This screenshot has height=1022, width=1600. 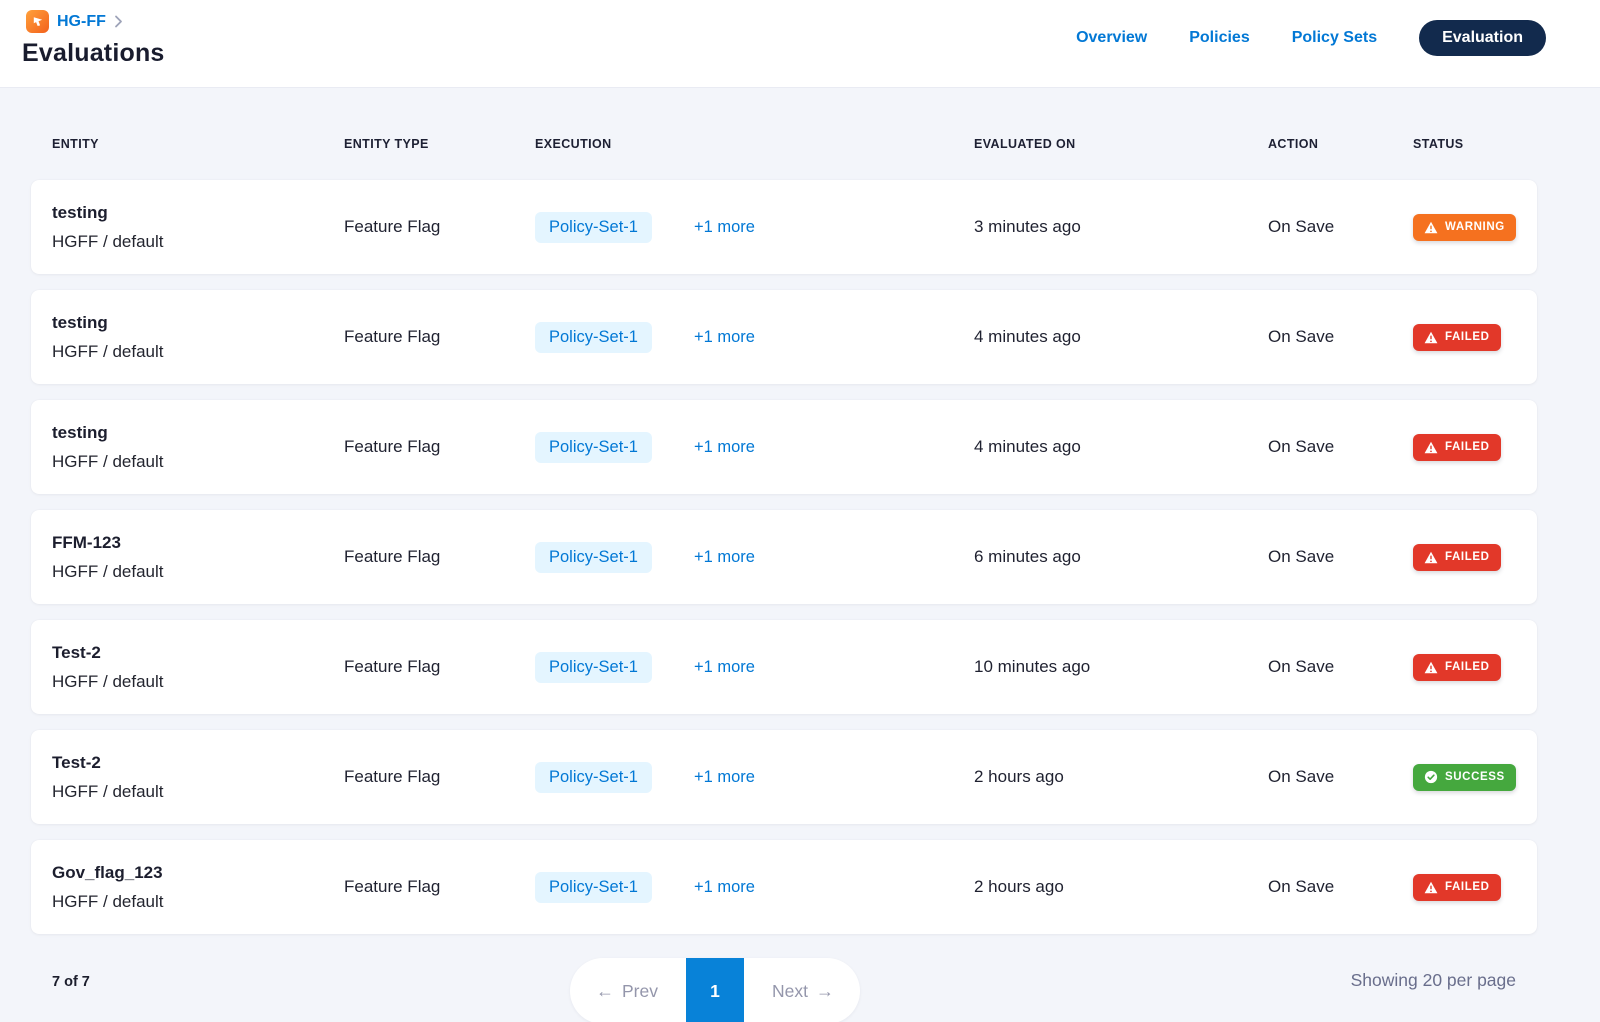 I want to click on prev-page-button: ← Prev, so click(x=627, y=990).